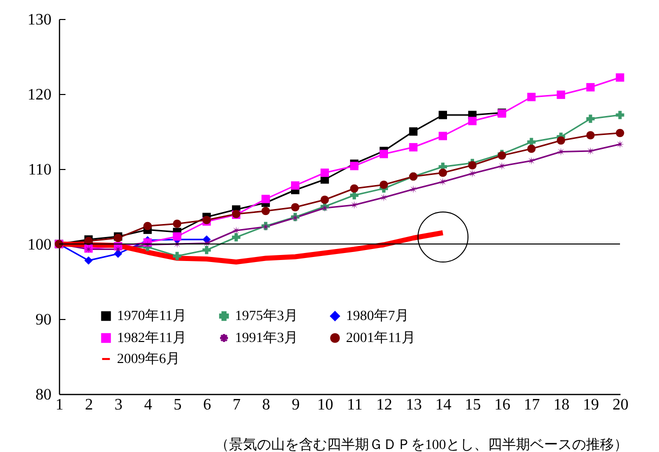 The image size is (659, 452). I want to click on x-tick-label: 15, so click(472, 405).